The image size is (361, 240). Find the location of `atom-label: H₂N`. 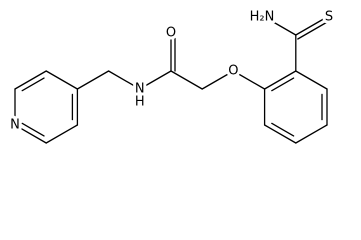

atom-label: H₂N is located at coordinates (262, 17).